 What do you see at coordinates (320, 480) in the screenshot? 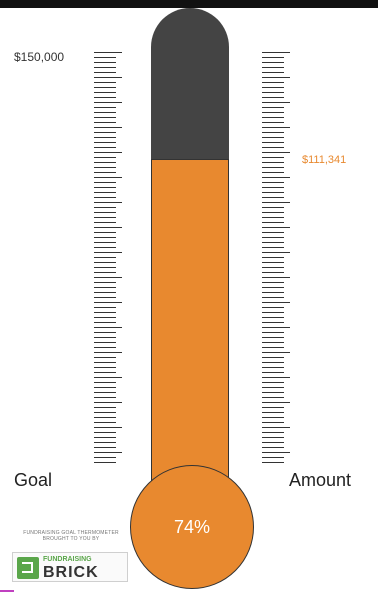
I see `amount-label: Amount` at bounding box center [320, 480].